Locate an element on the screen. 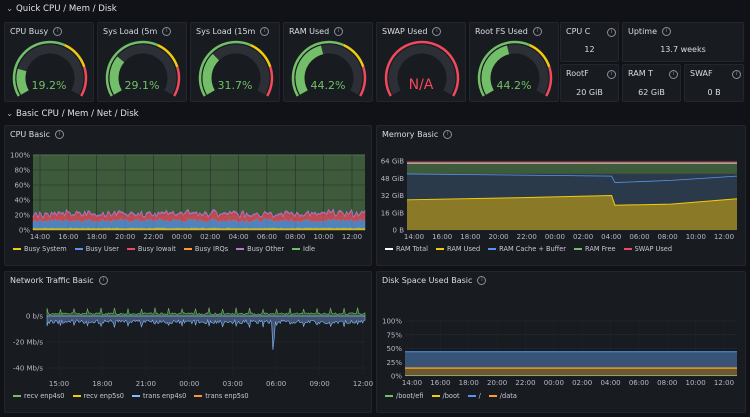 The width and height of the screenshot is (750, 417). legend-label: /boot/efi is located at coordinates (410, 396).